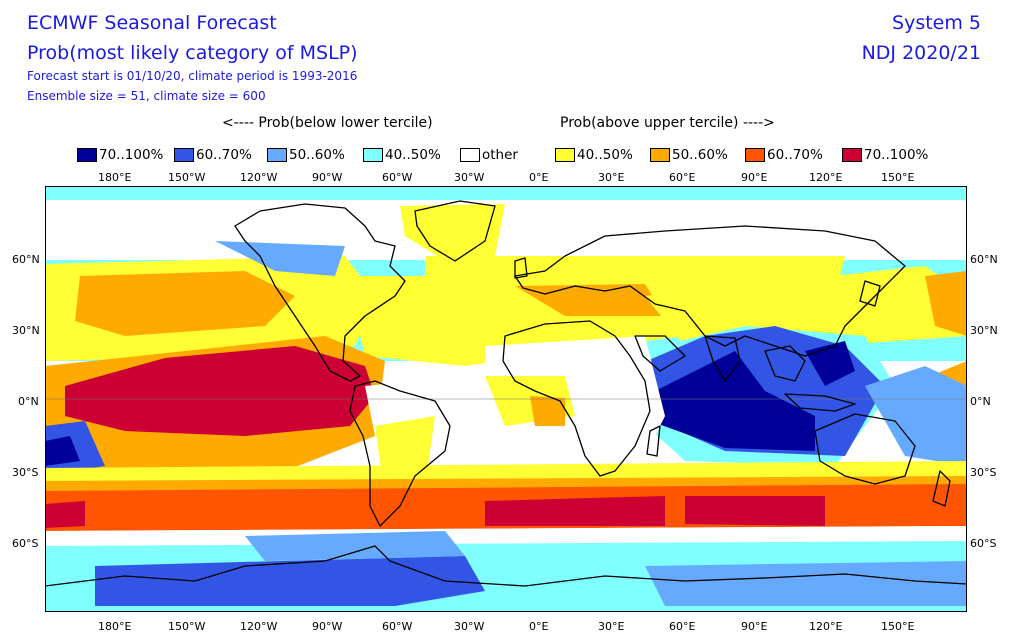 Image resolution: width=1013 pixels, height=643 pixels. I want to click on lon-label-top: 30°W, so click(469, 177).